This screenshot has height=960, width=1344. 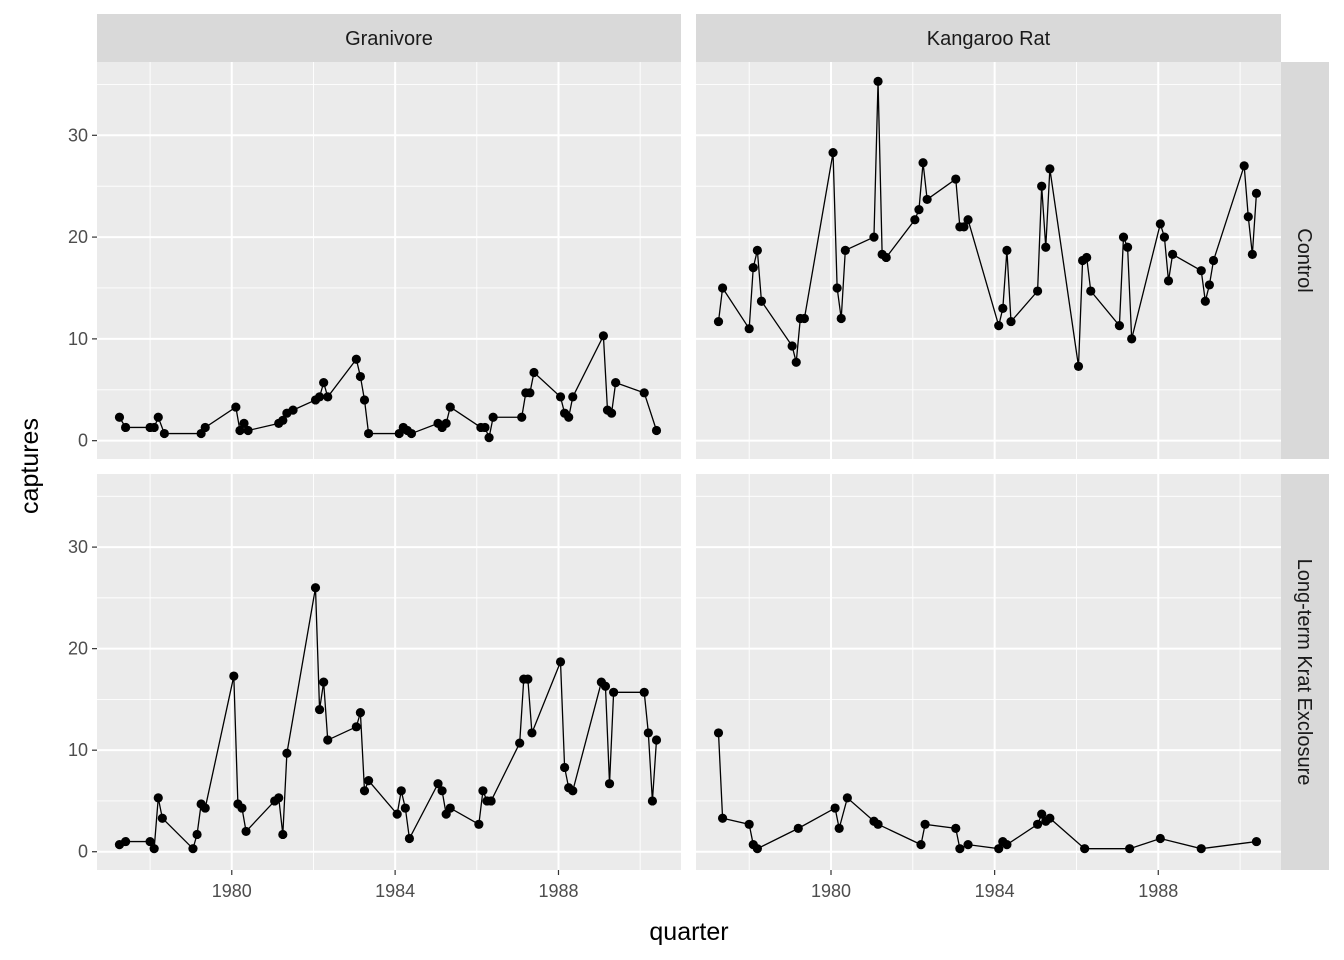 I want to click on strip-control: Control, so click(x=1305, y=260).